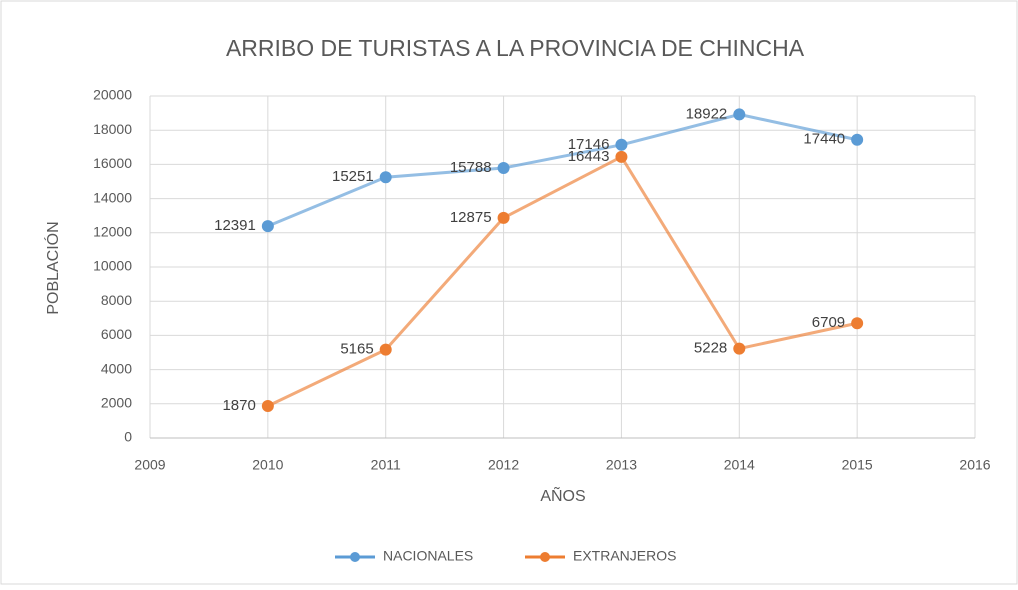  I want to click on data-label: 12391, so click(235, 225).